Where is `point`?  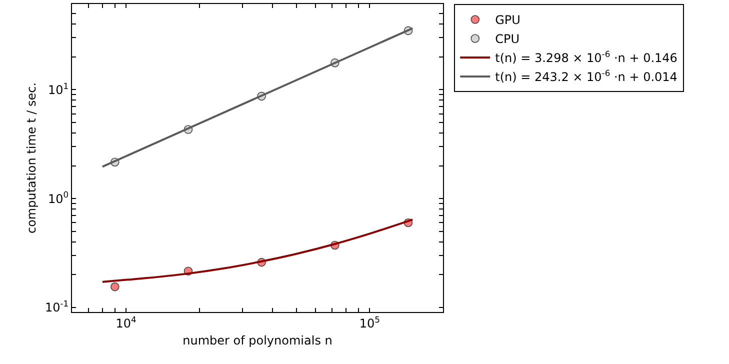 point is located at coordinates (115, 287).